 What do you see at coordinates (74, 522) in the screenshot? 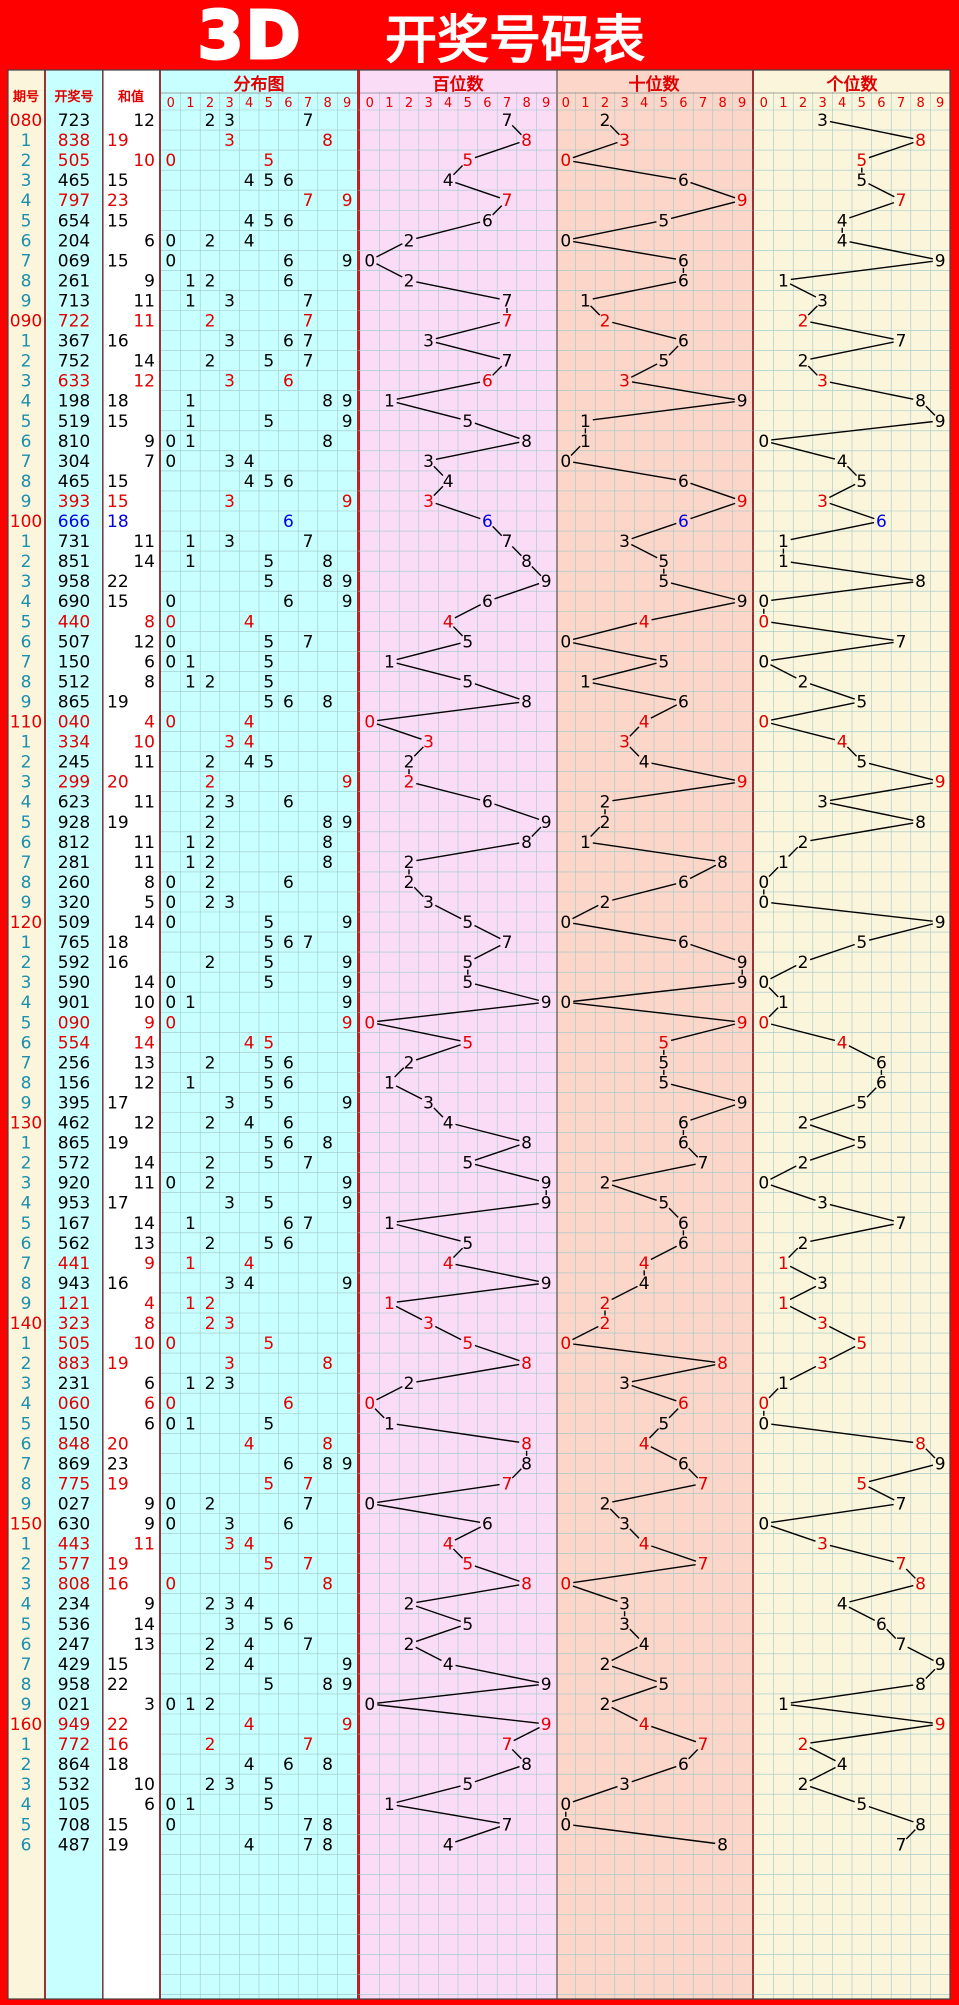
I see `number-cell: 666` at bounding box center [74, 522].